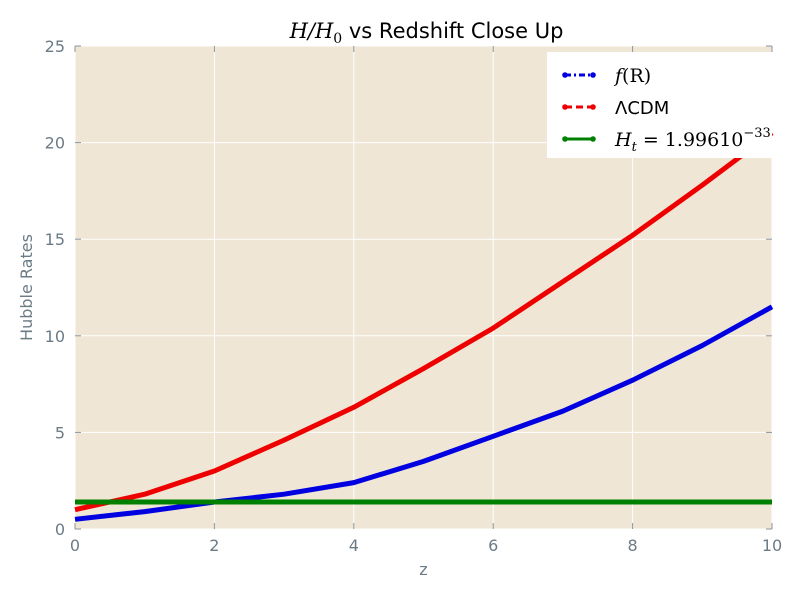  I want to click on x-tick-label: 2, so click(214, 545).